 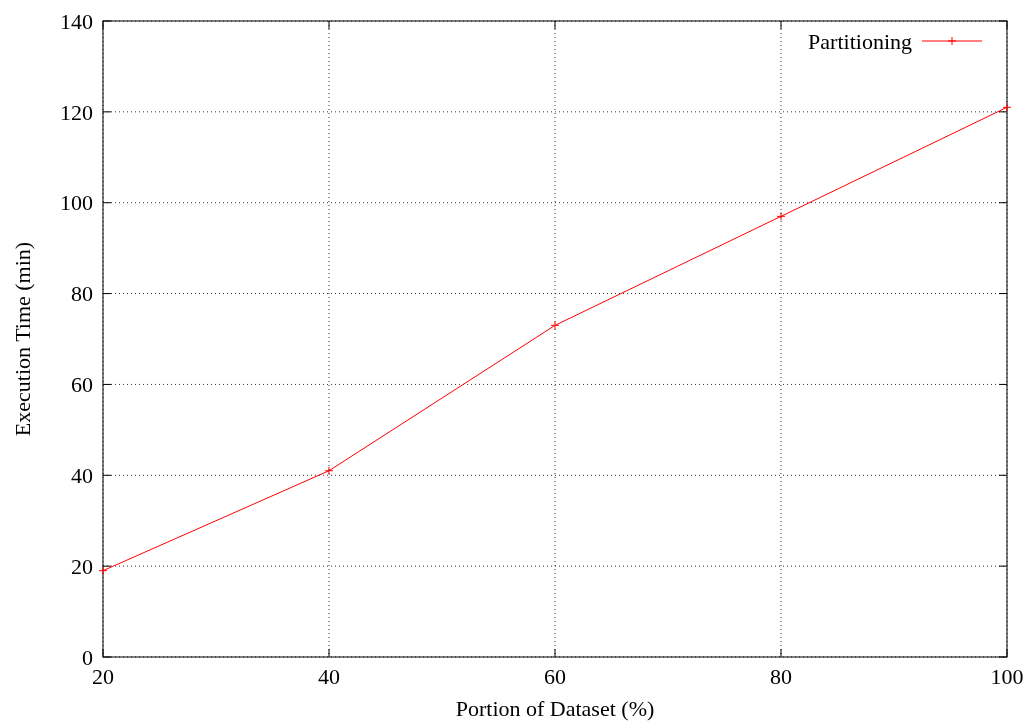 What do you see at coordinates (555, 676) in the screenshot?
I see `x-tick-label: 60` at bounding box center [555, 676].